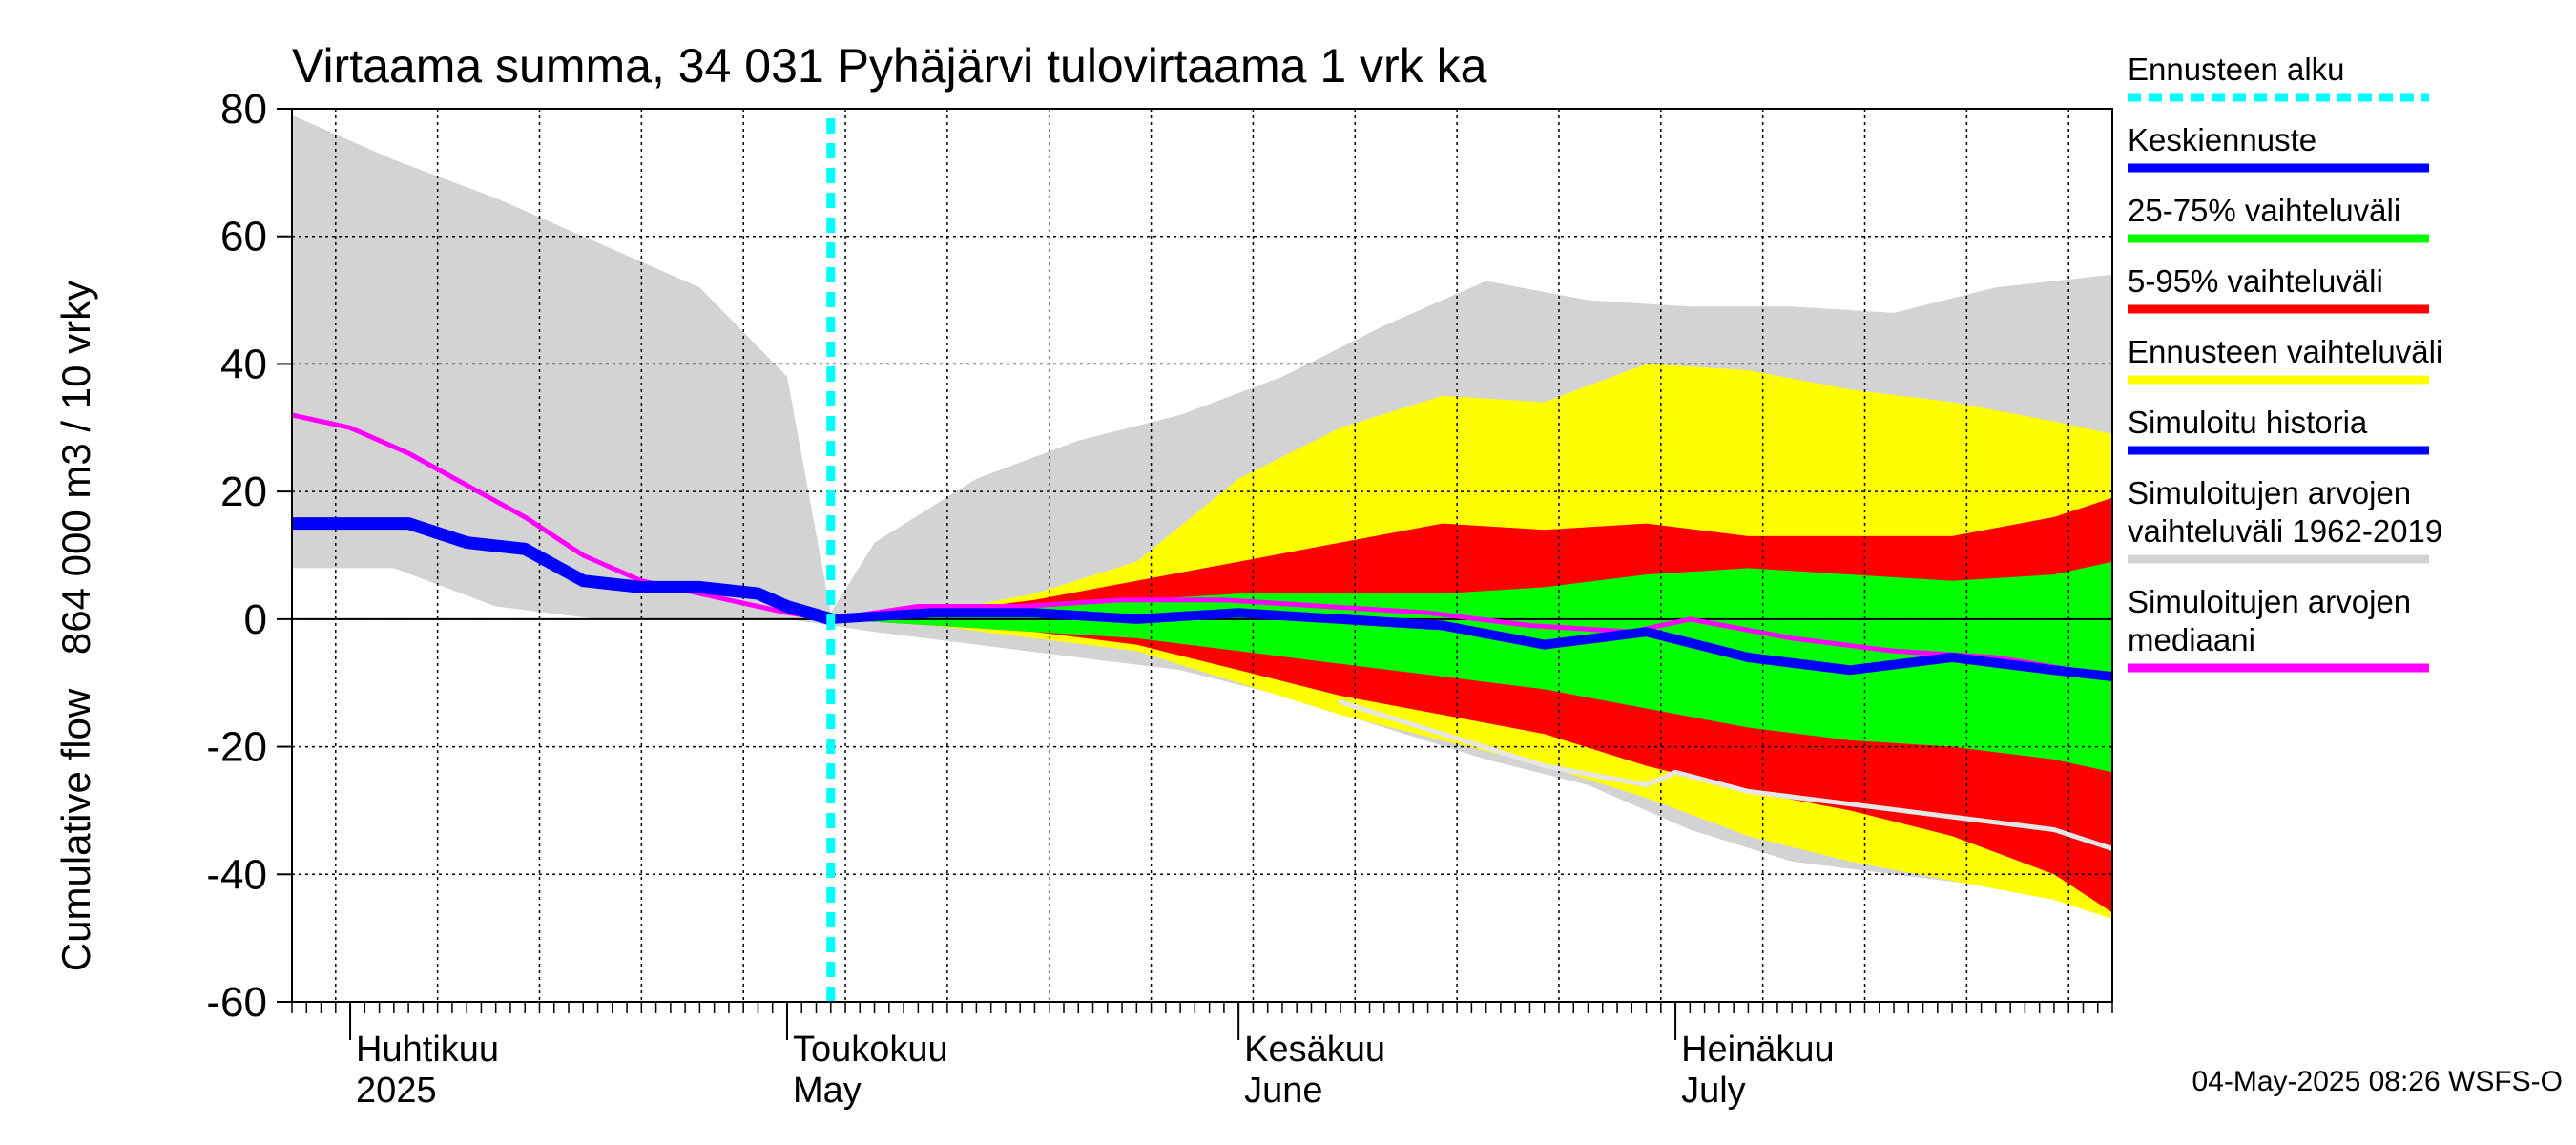  What do you see at coordinates (427, 1050) in the screenshot?
I see `x-month-label: Huhtikuu` at bounding box center [427, 1050].